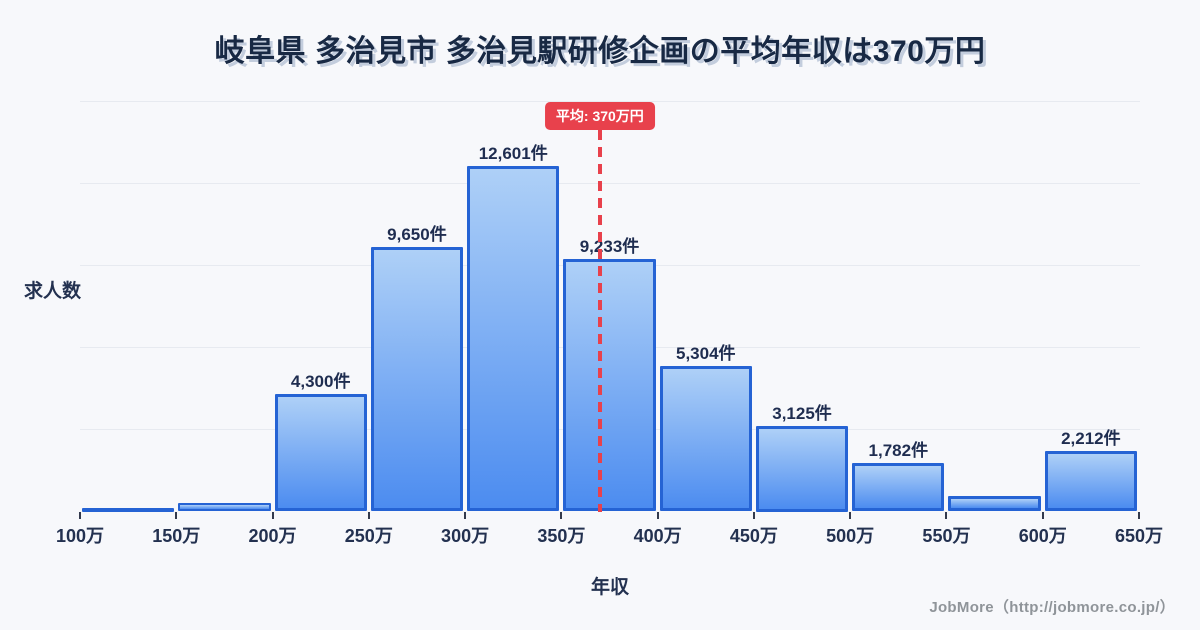 This screenshot has width=1200, height=630. I want to click on x-tick-label: 450万, so click(753, 535).